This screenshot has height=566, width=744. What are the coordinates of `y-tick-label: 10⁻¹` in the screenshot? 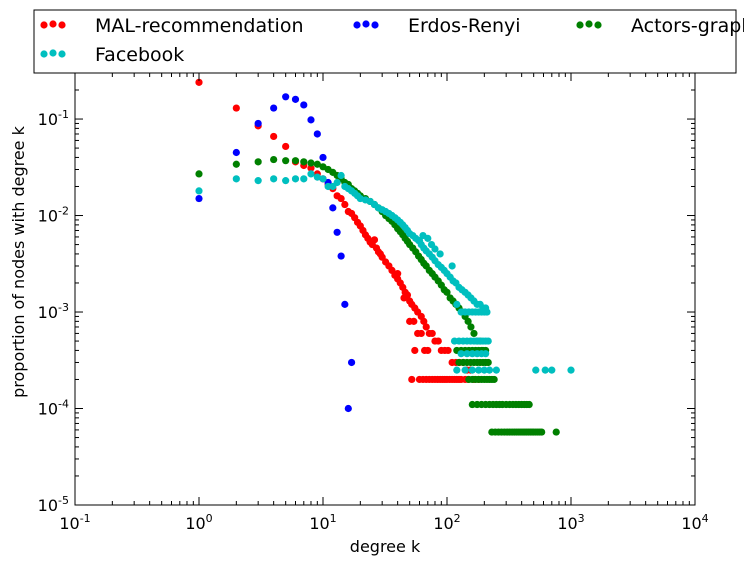 It's located at (53, 118).